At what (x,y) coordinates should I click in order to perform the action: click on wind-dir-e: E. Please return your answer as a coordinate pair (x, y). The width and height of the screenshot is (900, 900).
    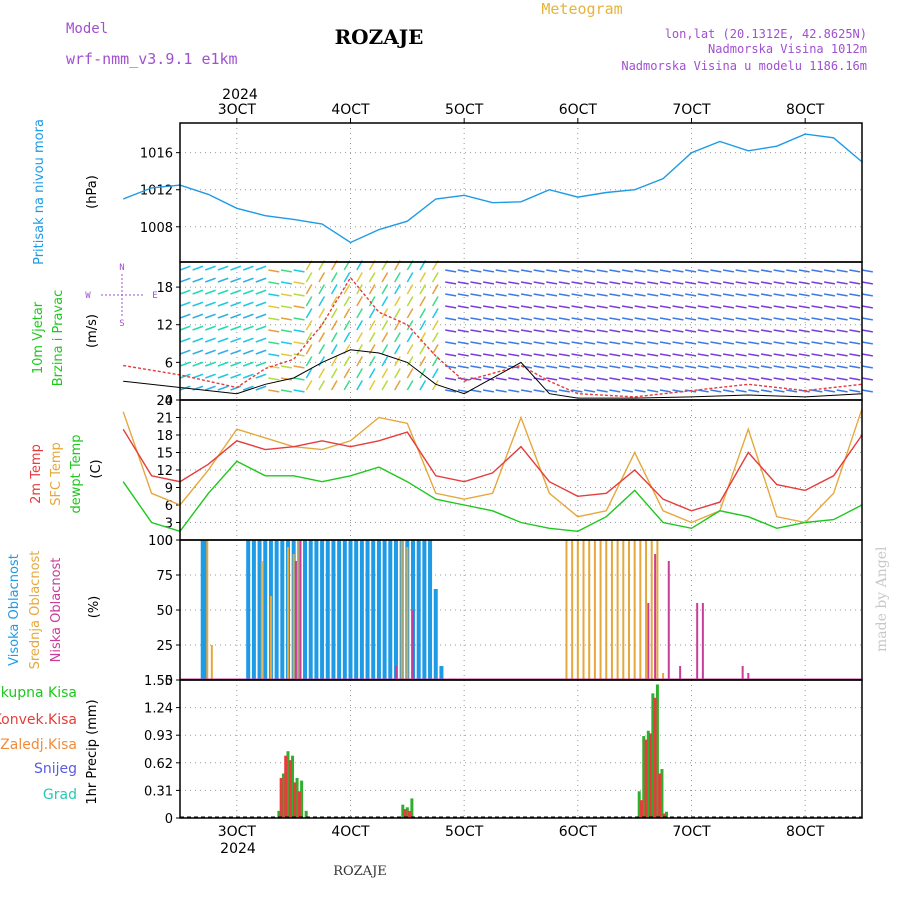
    Looking at the image, I should click on (154, 296).